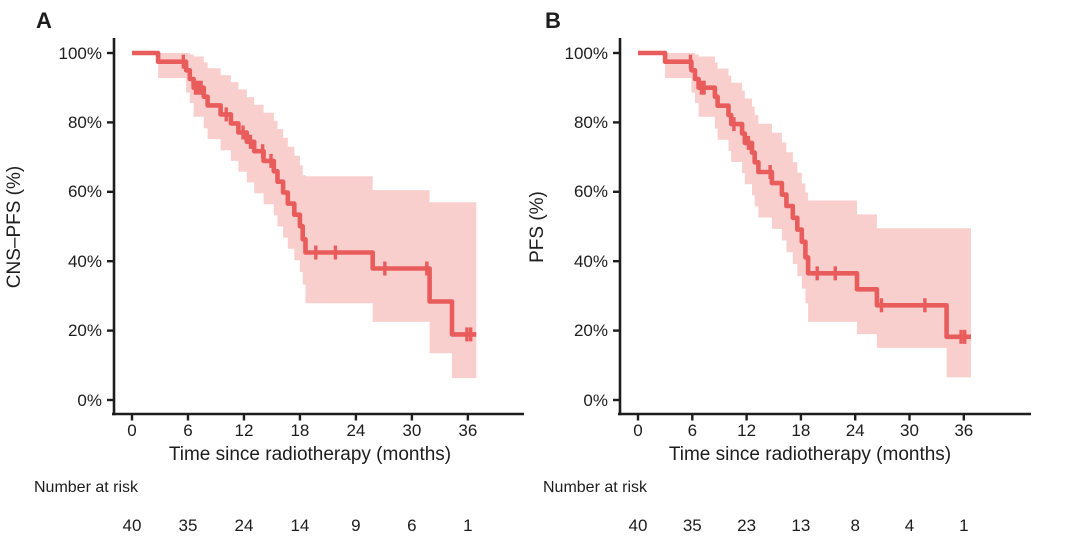 The height and width of the screenshot is (551, 1080). I want to click on number-at-risk-value-a: 40, so click(132, 525).